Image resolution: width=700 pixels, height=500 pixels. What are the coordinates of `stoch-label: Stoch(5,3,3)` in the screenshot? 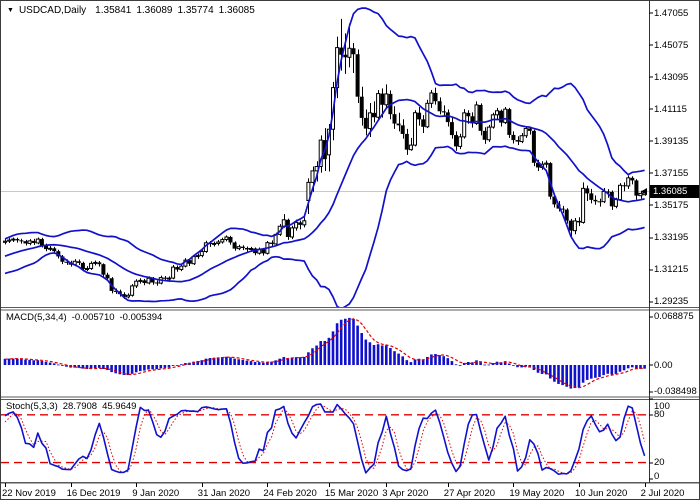 It's located at (32, 406).